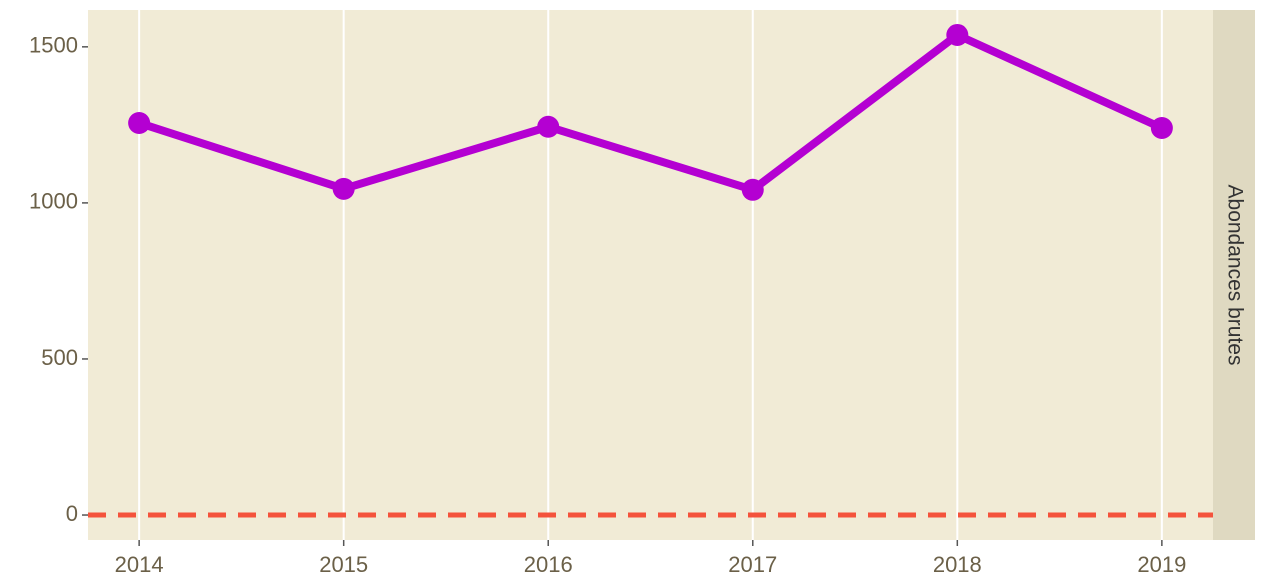 This screenshot has height=582, width=1269. What do you see at coordinates (53, 45) in the screenshot?
I see `y-tick-label: 1500` at bounding box center [53, 45].